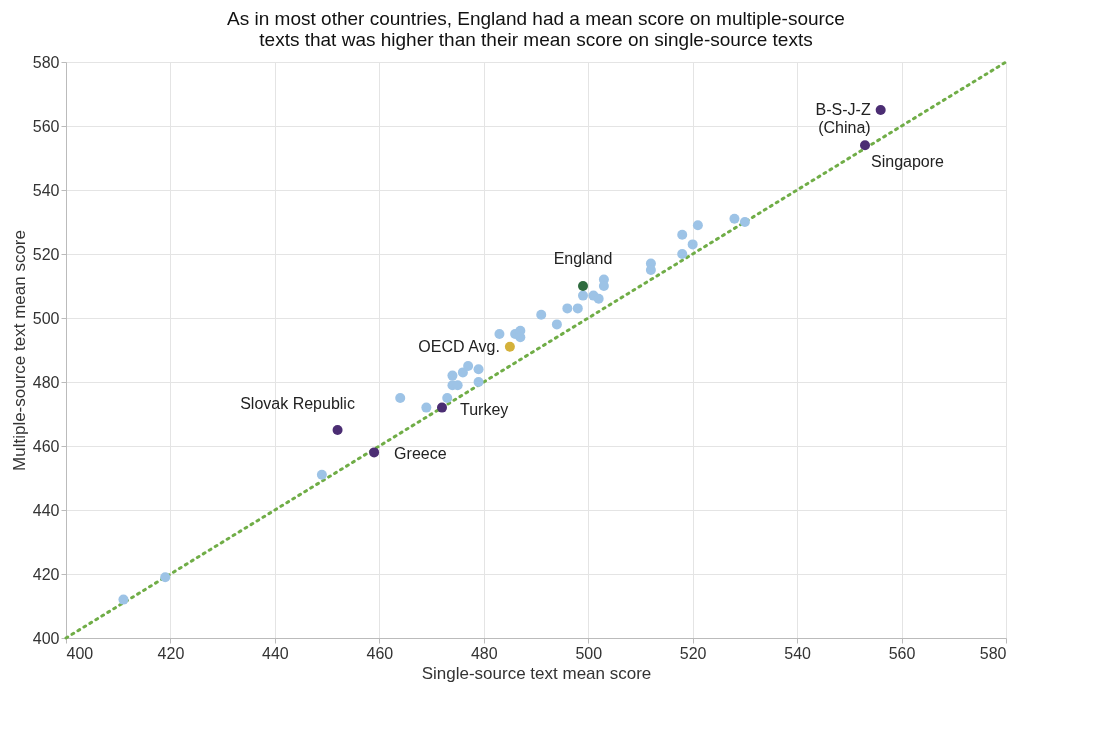 The width and height of the screenshot is (1095, 749). I want to click on y-tick-label: 440, so click(46, 510).